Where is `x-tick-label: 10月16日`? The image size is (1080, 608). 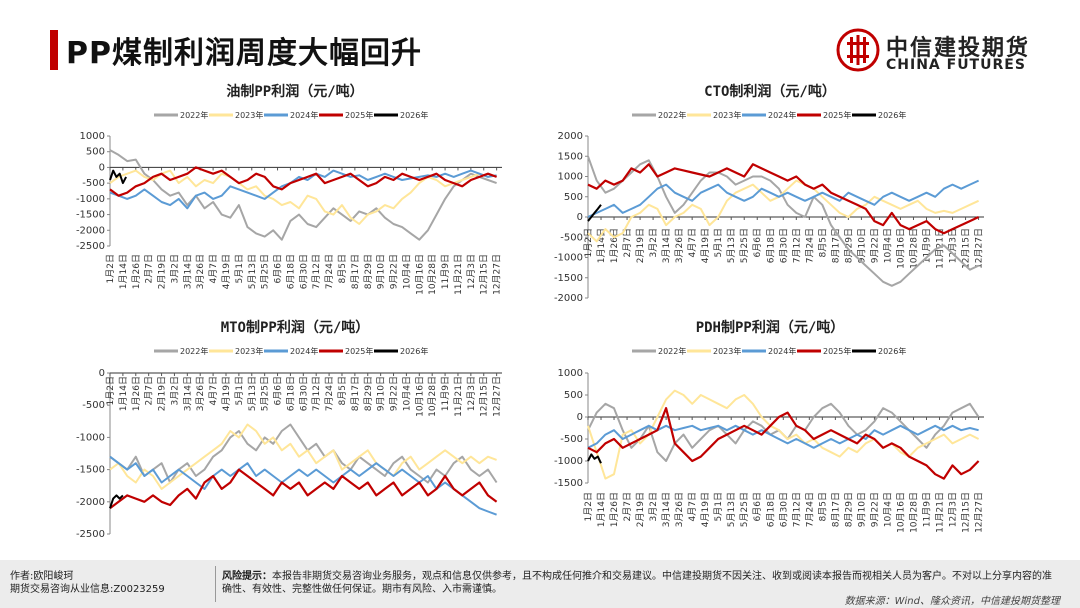
x-tick-label: 10月16日 is located at coordinates (419, 274).